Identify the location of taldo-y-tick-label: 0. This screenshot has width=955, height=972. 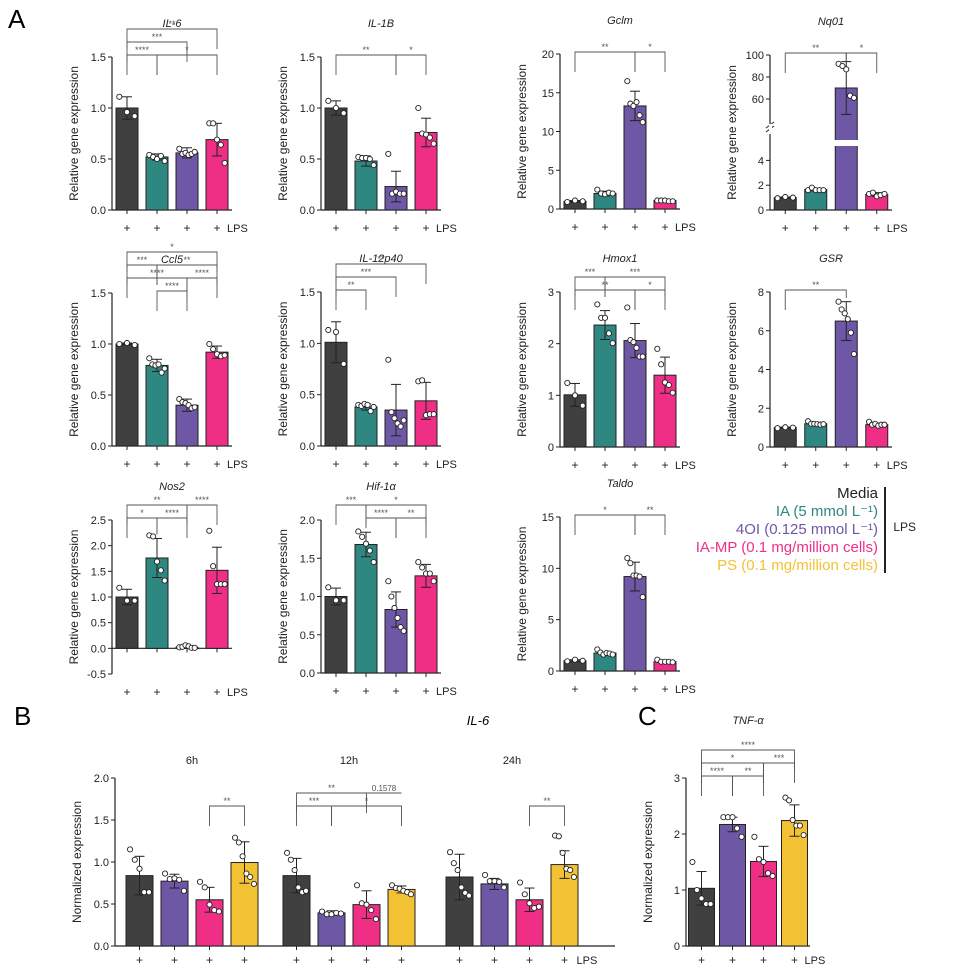
(551, 672).